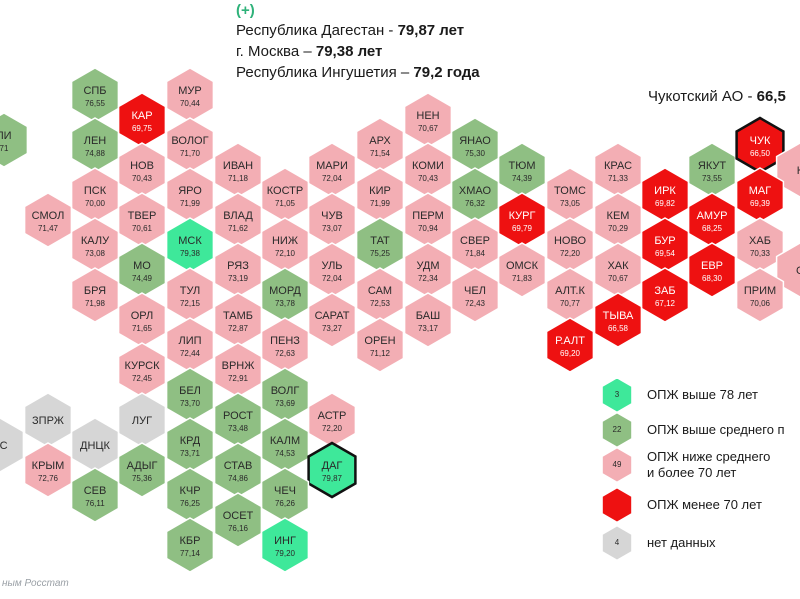  I want to click on region-tile-33: КАЛУ 73,08, so click(95, 245).